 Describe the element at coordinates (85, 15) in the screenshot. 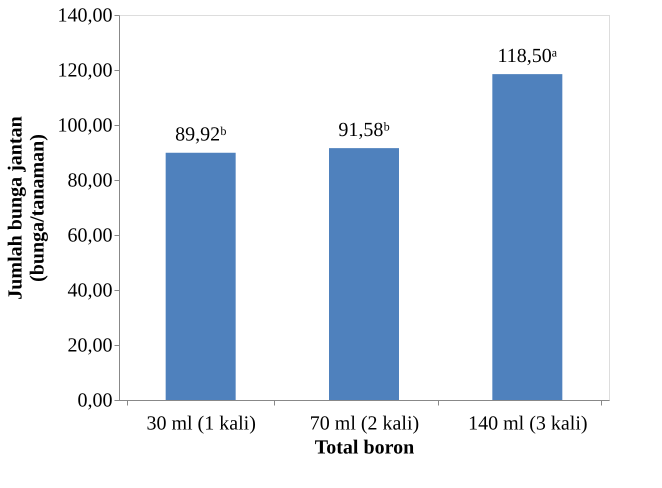

I see `y-tick-label: 140,00` at that location.